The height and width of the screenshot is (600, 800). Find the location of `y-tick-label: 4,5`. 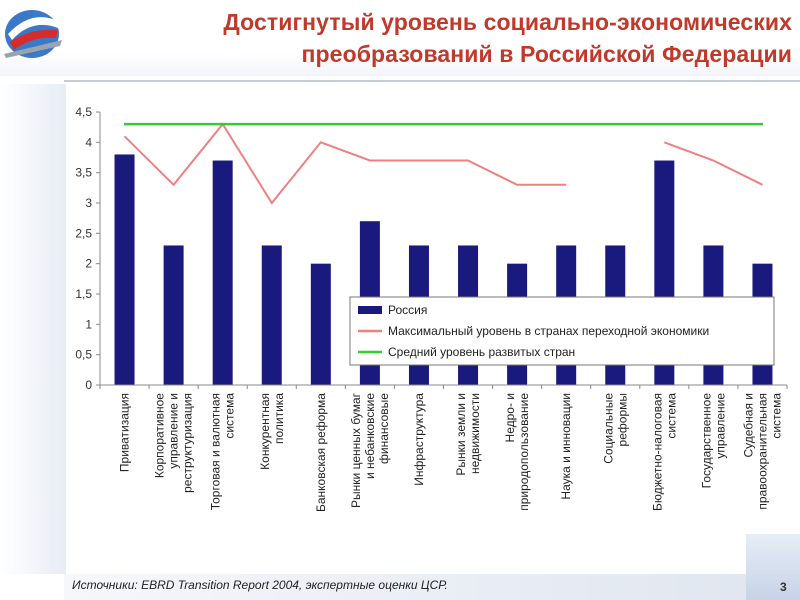

y-tick-label: 4,5 is located at coordinates (83, 112).